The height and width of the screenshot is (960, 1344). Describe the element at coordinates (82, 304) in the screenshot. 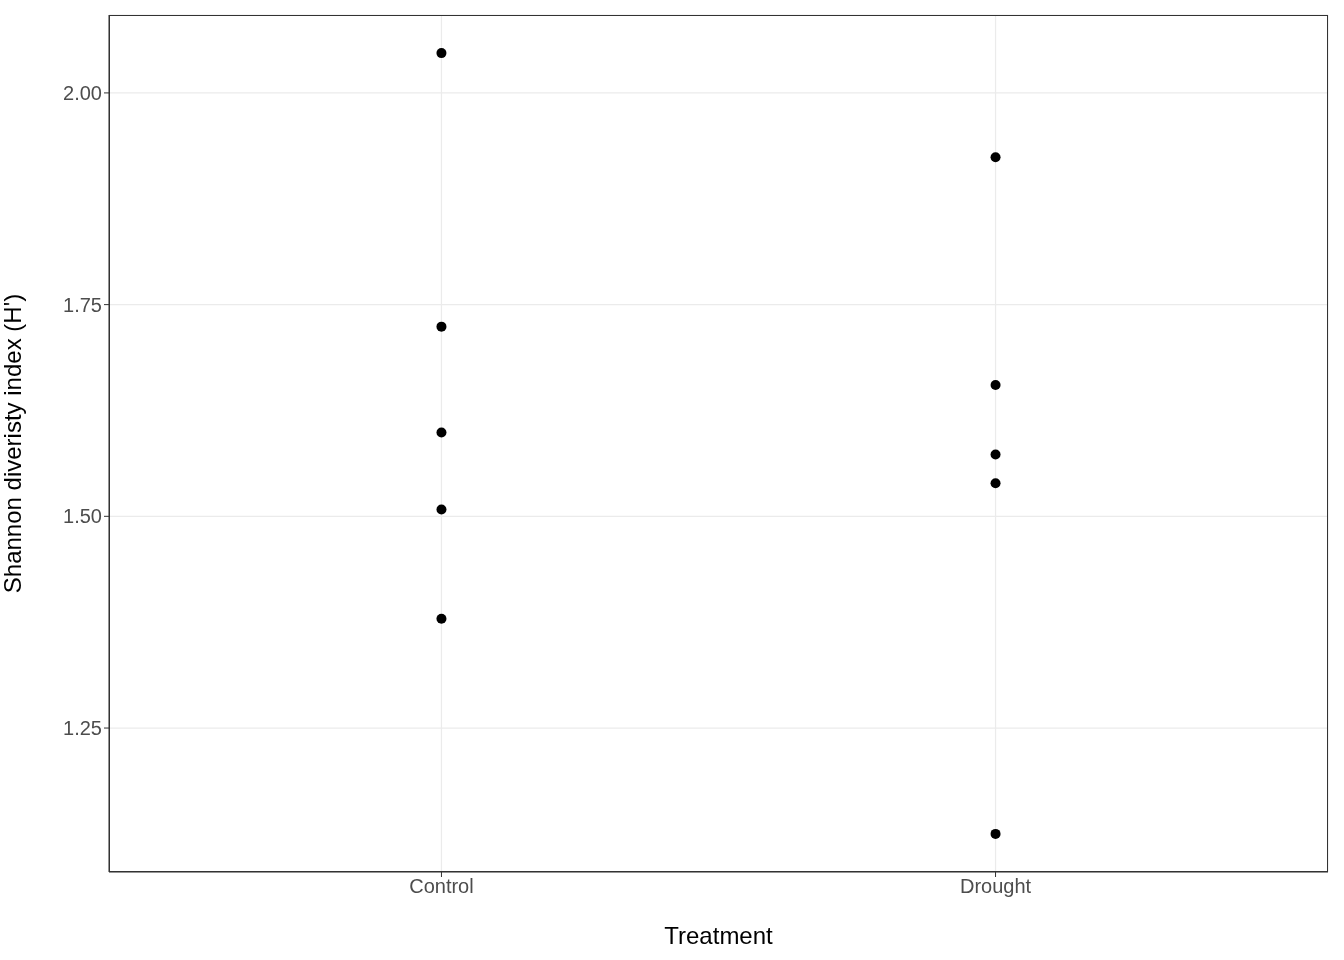

I see `y-tick-label: 1.75` at that location.